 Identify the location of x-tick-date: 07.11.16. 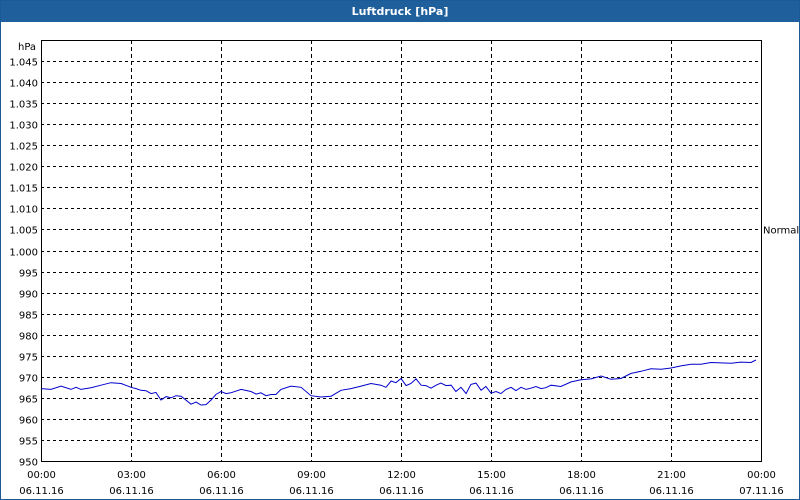
(761, 491).